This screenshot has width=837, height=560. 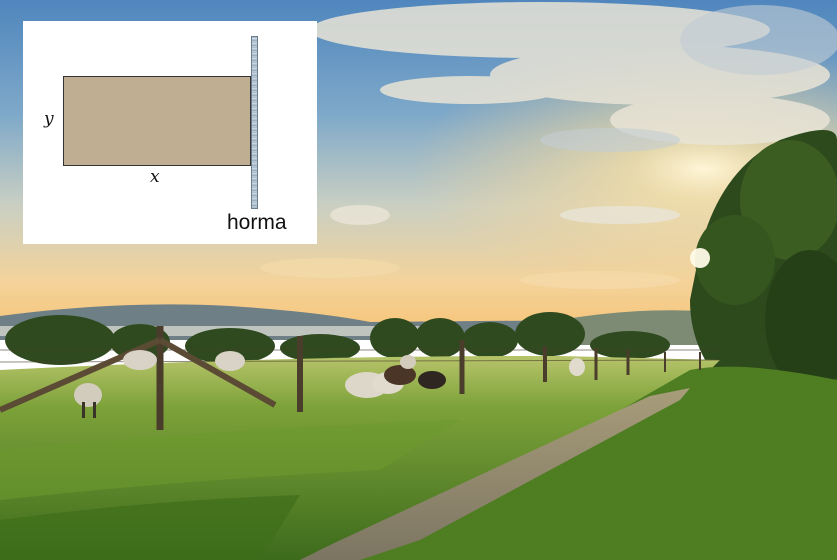 I want to click on diagram-panel: y x horma, so click(x=170, y=132).